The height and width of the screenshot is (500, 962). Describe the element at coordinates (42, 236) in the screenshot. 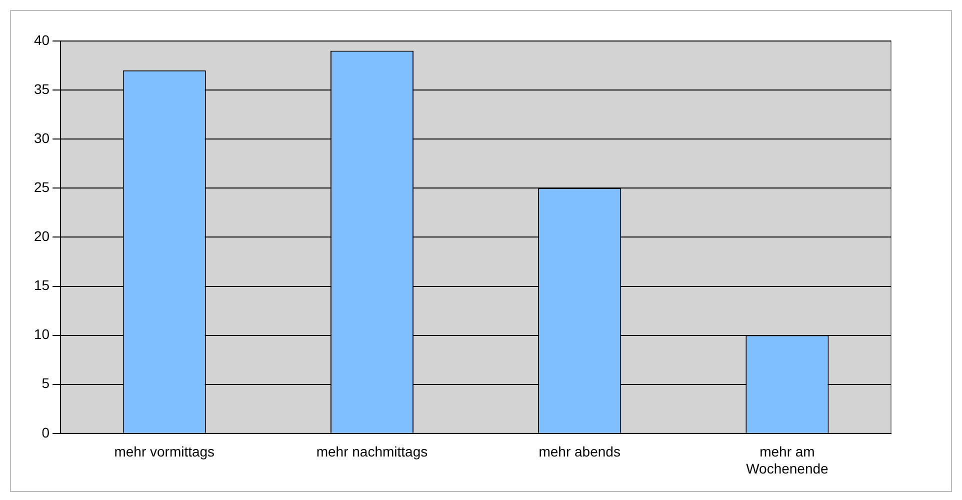

I see `y-tick-label: 20` at that location.